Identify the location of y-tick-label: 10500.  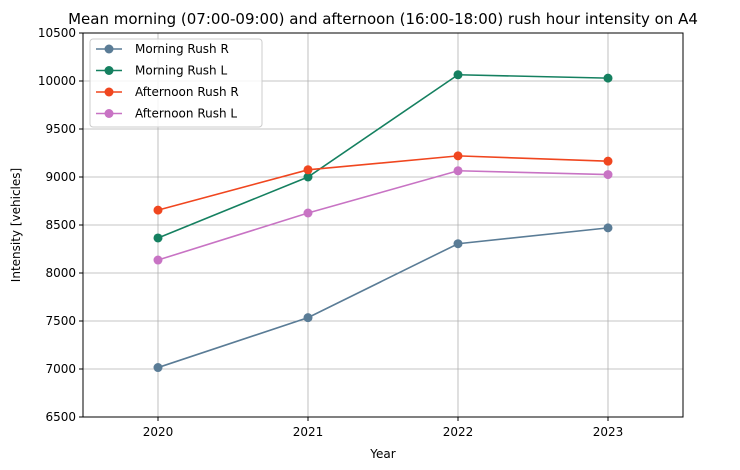
(57, 33).